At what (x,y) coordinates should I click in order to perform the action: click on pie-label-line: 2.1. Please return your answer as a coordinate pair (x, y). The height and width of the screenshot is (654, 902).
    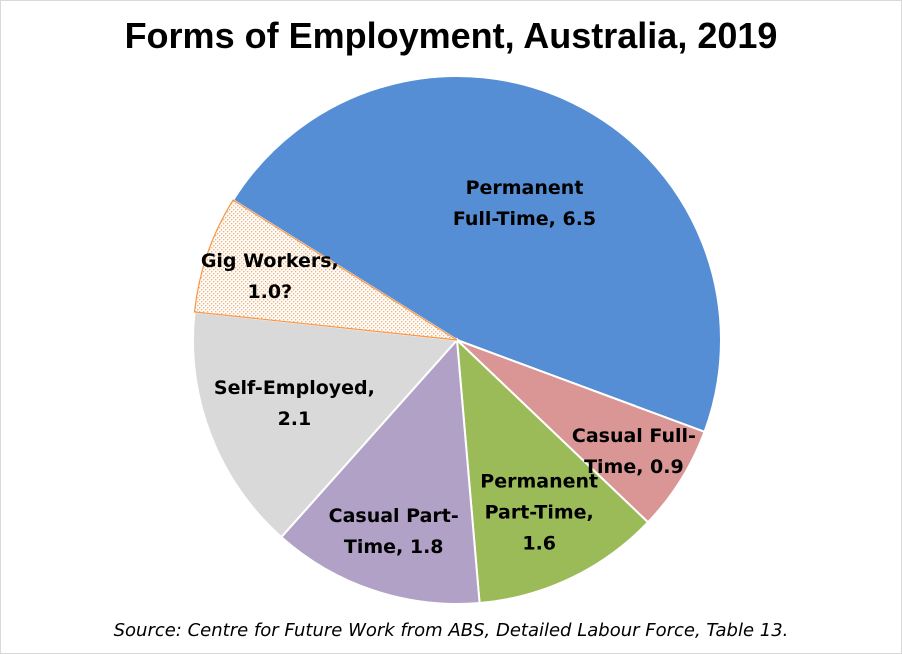
    Looking at the image, I should click on (295, 419).